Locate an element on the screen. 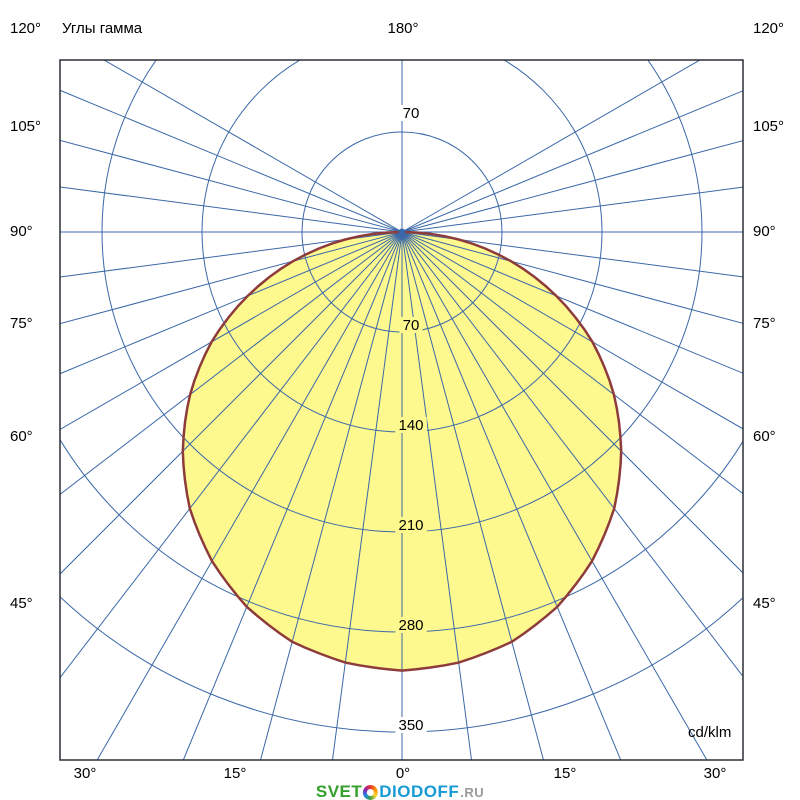  angle-label-top-180: 180° is located at coordinates (403, 28).